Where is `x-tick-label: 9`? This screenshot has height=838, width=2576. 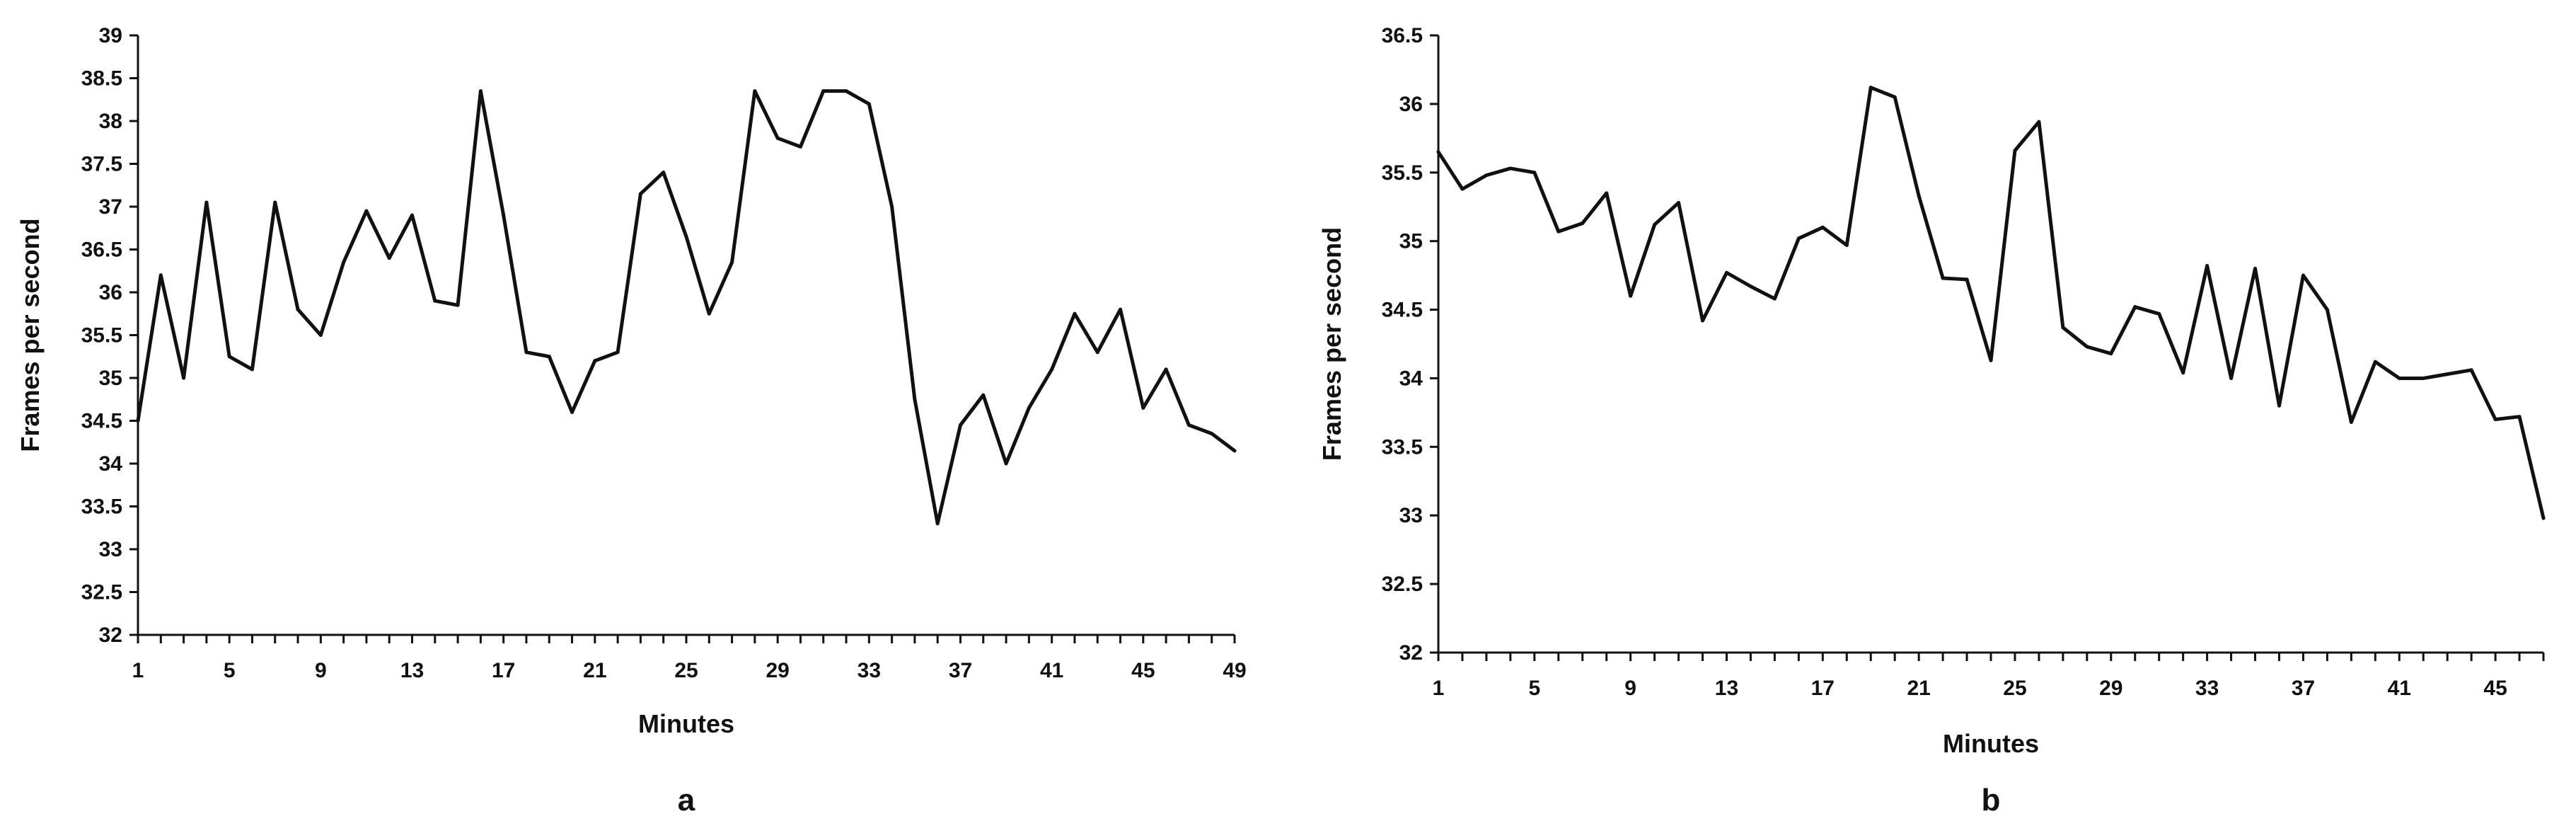 x-tick-label: 9 is located at coordinates (321, 670).